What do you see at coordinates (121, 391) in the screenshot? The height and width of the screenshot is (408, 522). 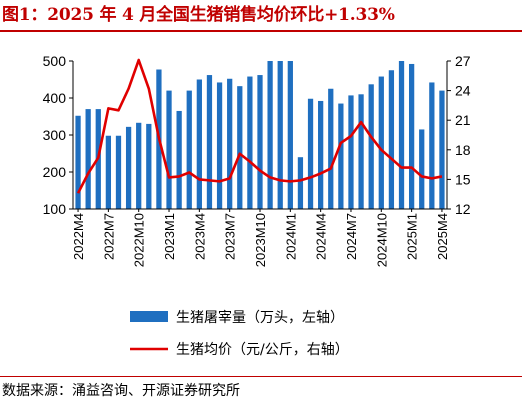 I see `source-note: 数据来源：涌益咨询、开源证券研究所` at bounding box center [121, 391].